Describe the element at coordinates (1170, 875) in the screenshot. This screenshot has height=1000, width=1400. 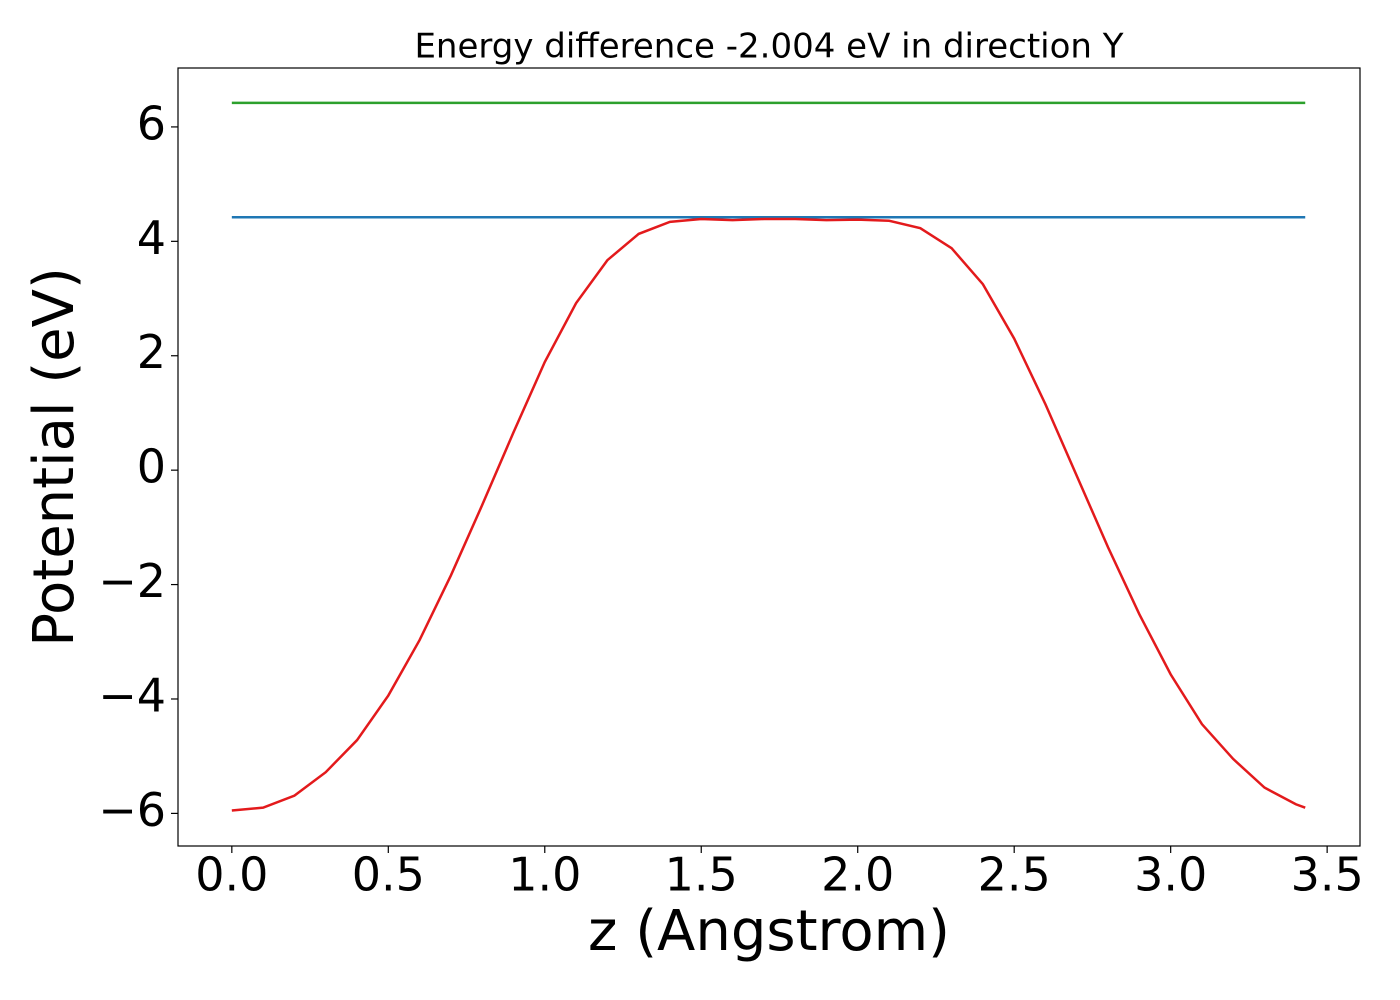
I see `x-tick-label: 3.0` at that location.